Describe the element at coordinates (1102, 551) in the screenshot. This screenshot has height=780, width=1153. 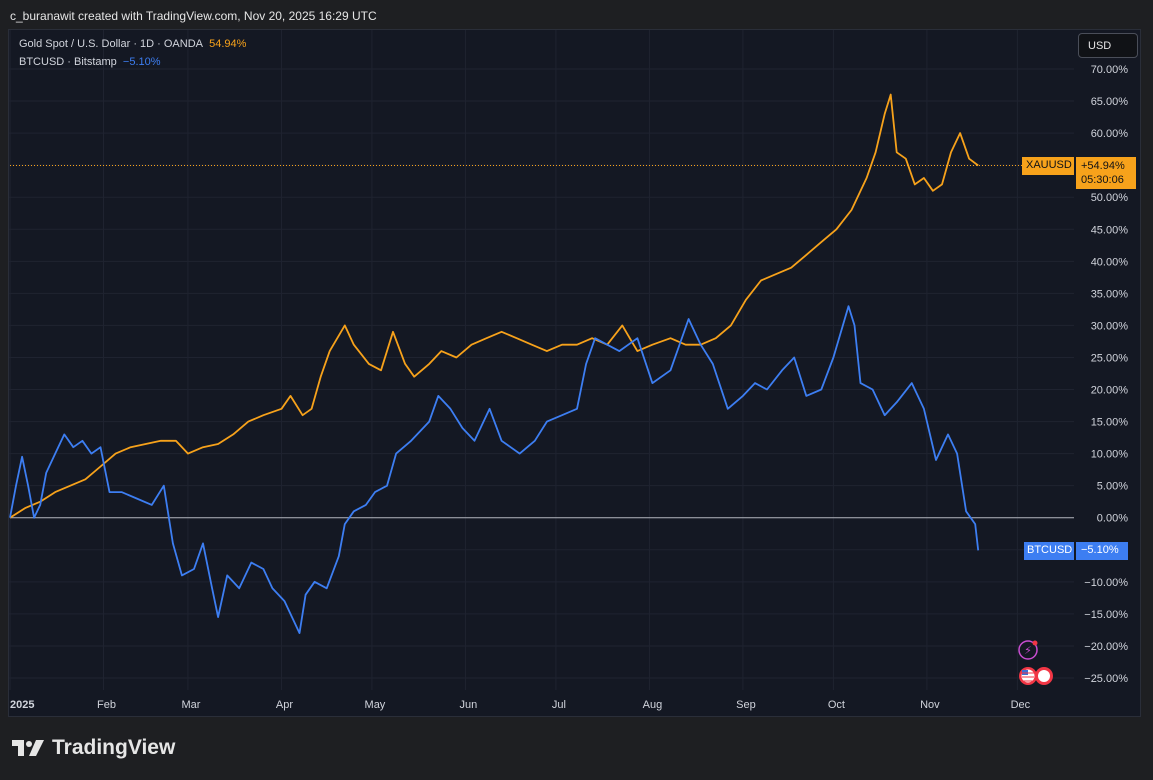
I see `btc-value-tag: −5.10%` at that location.